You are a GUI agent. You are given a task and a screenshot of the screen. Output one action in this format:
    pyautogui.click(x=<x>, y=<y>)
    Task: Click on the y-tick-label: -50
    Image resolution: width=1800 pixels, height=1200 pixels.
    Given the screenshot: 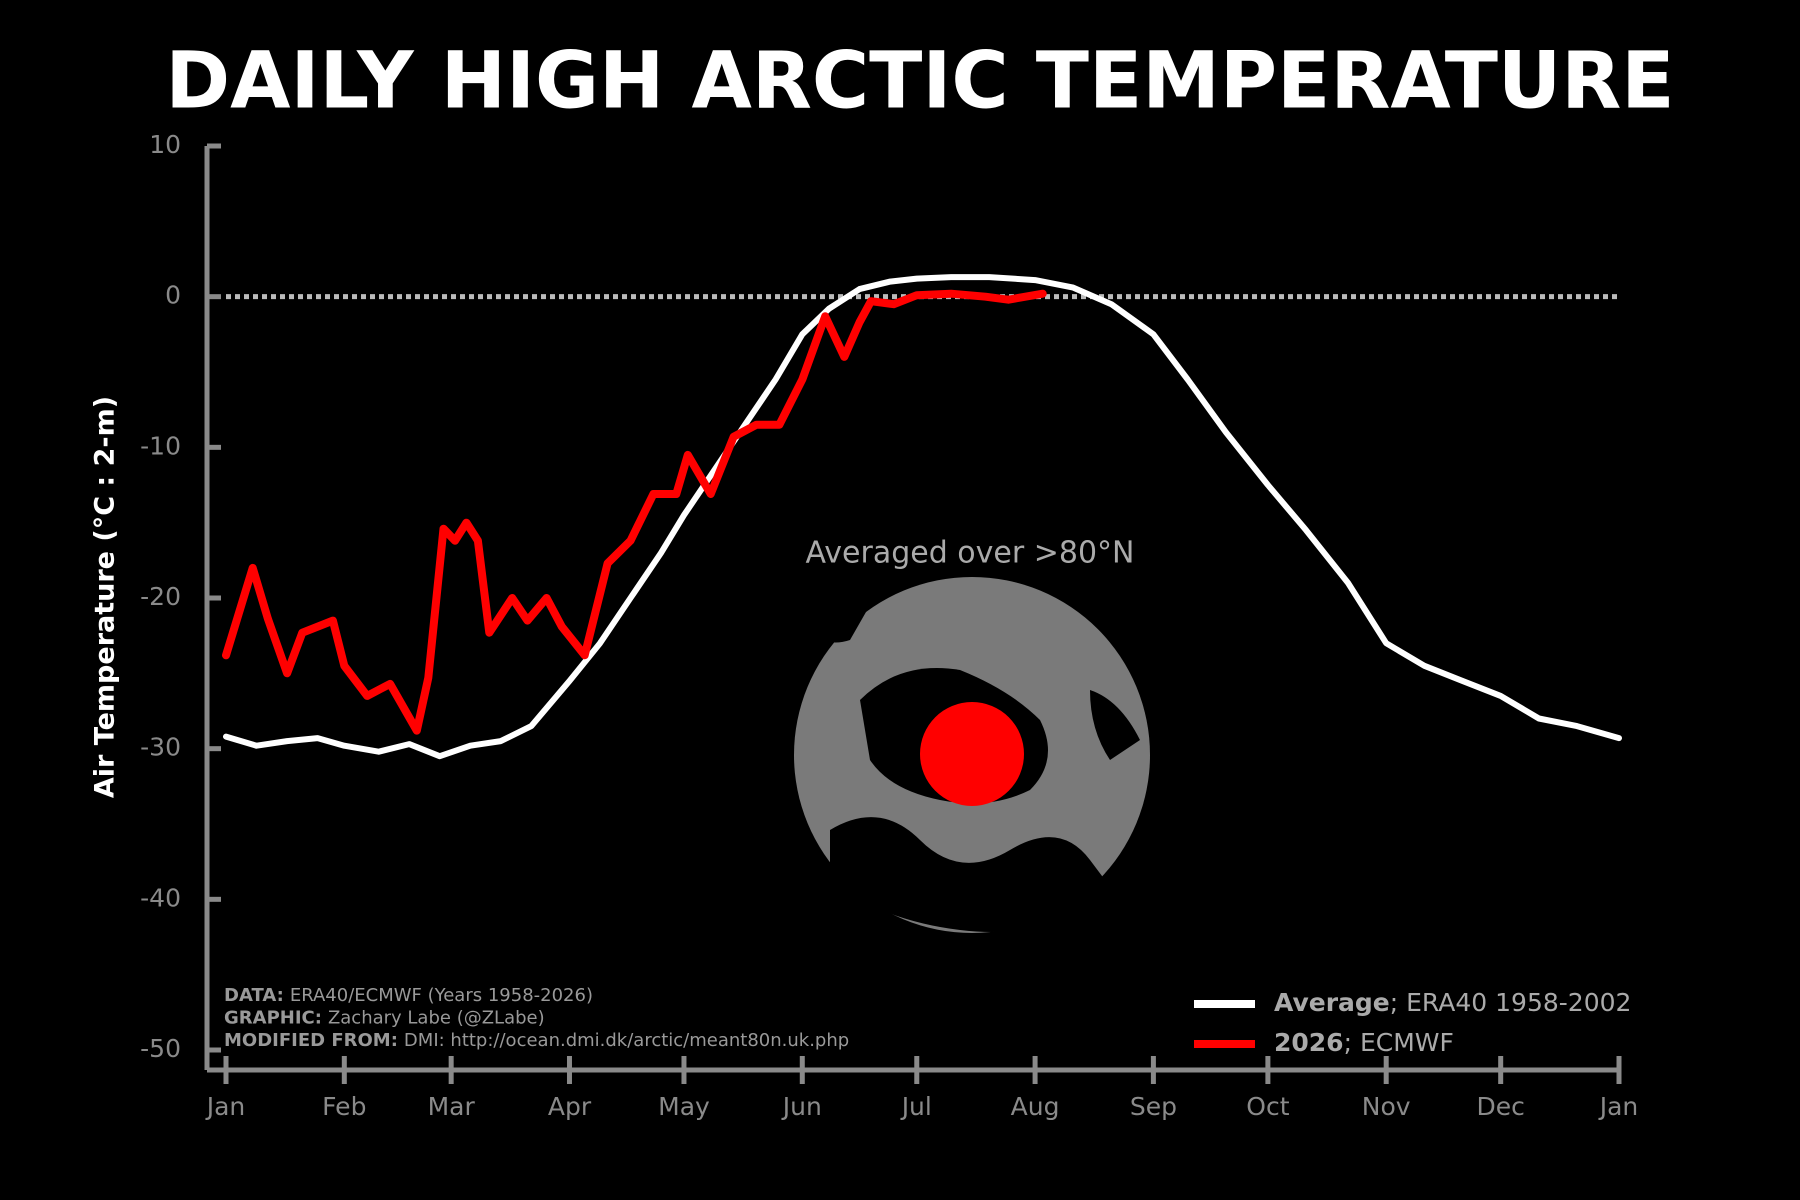 What is the action you would take?
    pyautogui.click(x=160, y=1048)
    